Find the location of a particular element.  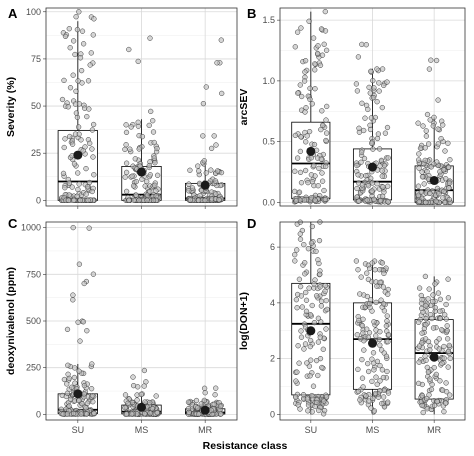

x-tick-label-ms: MS is located at coordinates (142, 430).